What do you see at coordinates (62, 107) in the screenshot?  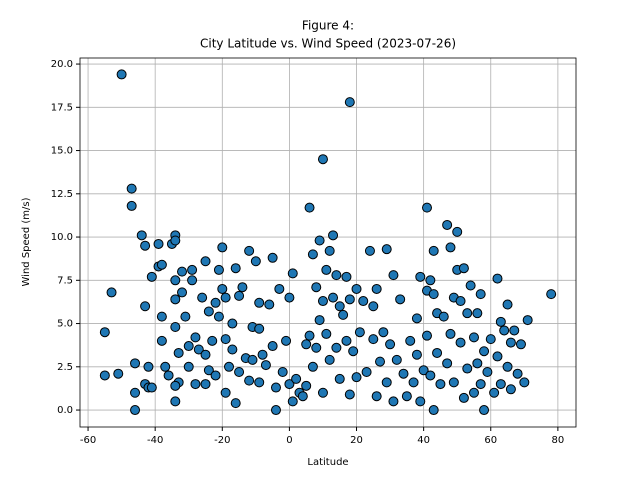 I see `y-tick-label: 17.5` at bounding box center [62, 107].